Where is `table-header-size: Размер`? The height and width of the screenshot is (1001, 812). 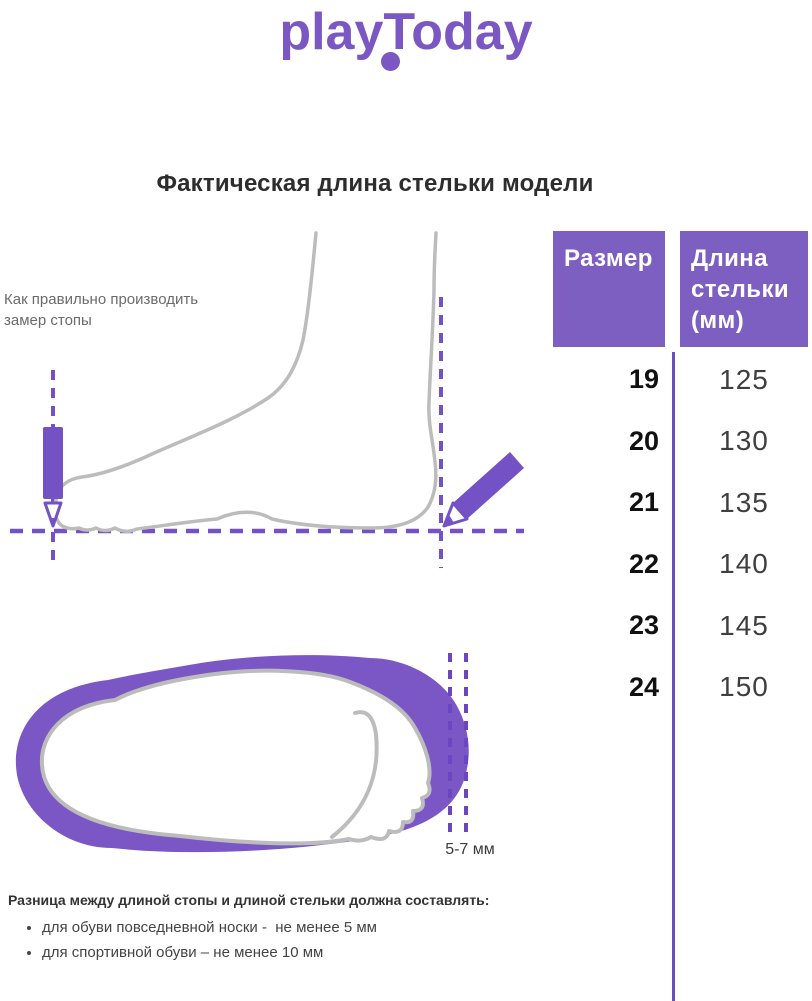 table-header-size: Размер is located at coordinates (609, 289).